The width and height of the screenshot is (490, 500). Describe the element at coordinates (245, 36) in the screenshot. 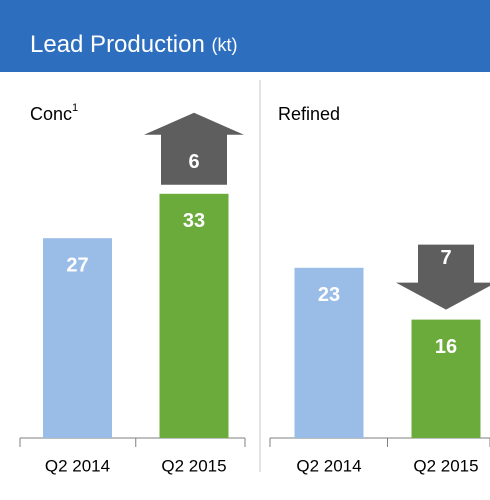

I see `header-bar` at that location.